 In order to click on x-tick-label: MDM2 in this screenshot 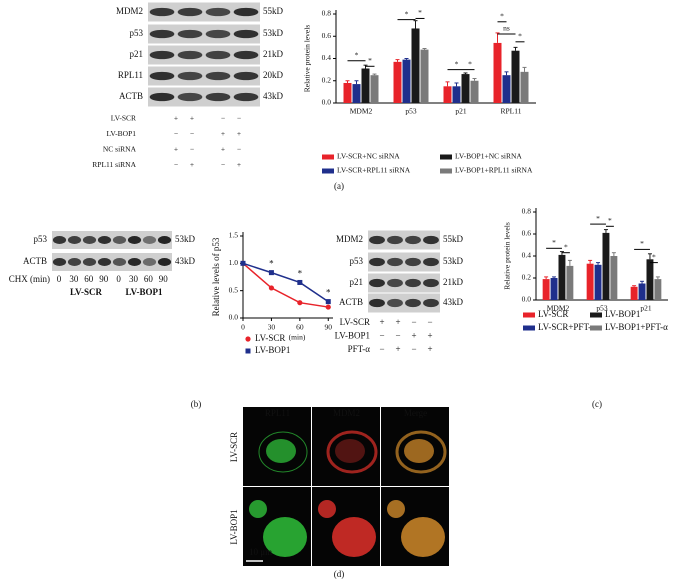, I will do `click(361, 111)`.